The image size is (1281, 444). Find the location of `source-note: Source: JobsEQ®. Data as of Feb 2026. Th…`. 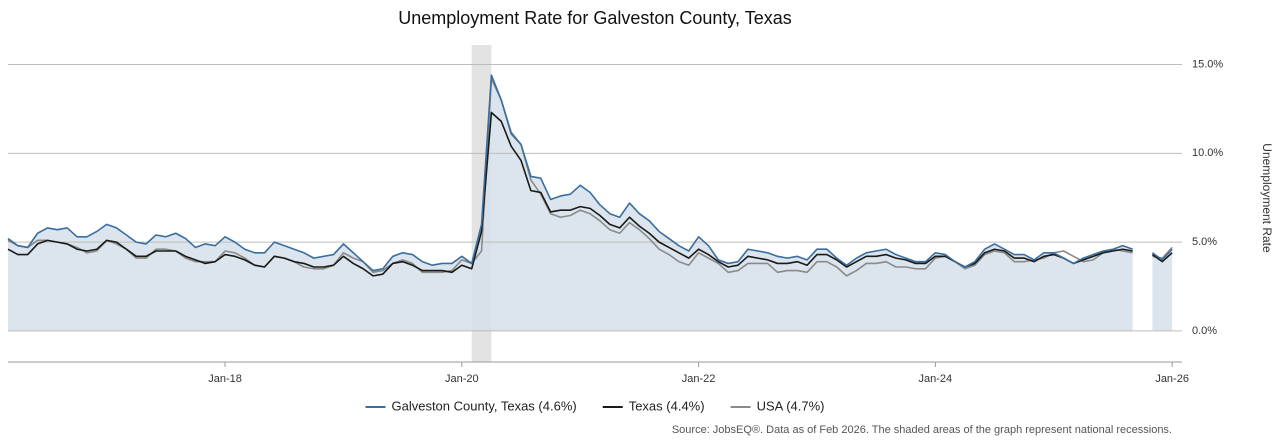

source-note: Source: JobsEQ®. Data as of Feb 2026. Th… is located at coordinates (922, 430).